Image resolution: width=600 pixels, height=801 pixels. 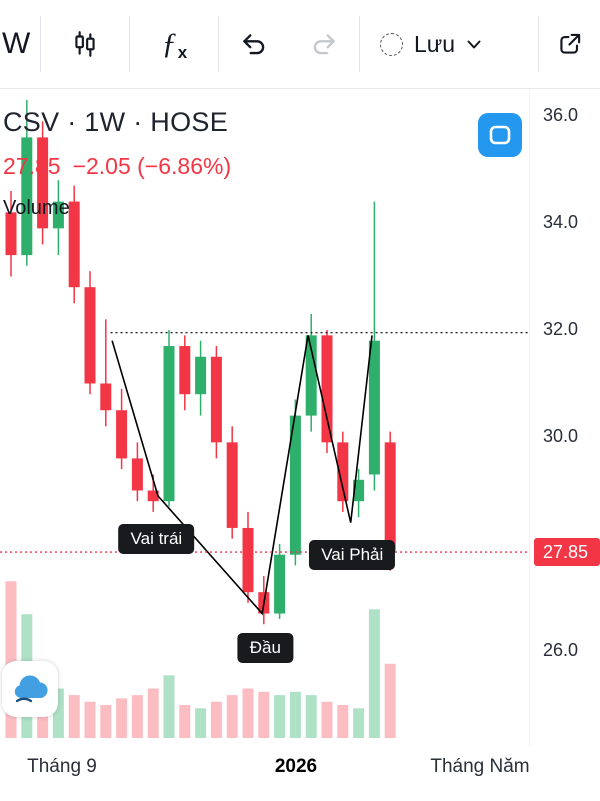 What do you see at coordinates (561, 436) in the screenshot?
I see `price-axis-label: 30.0` at bounding box center [561, 436].